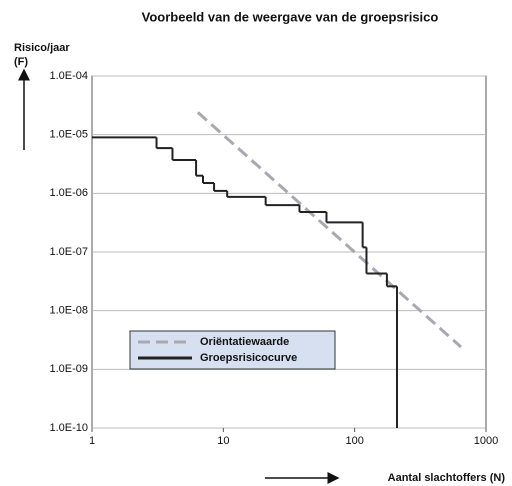 This screenshot has width=512, height=486. I want to click on legend: Oriëntatiewaarde Groepsrisicocurve, so click(232, 350).